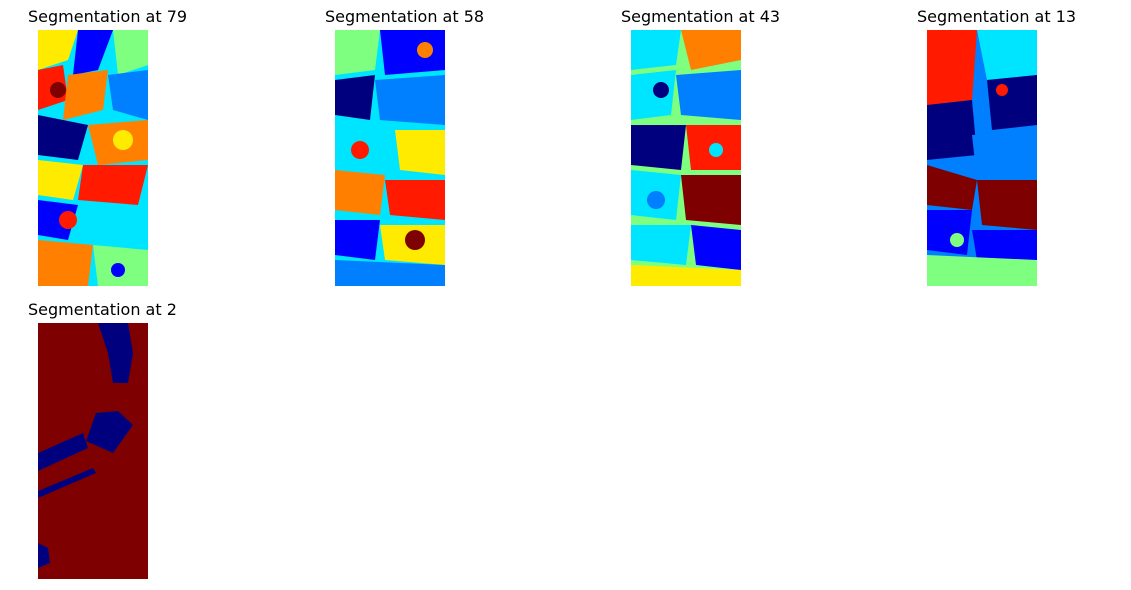  I want to click on panel-title: Segmentation at 58, so click(405, 16).